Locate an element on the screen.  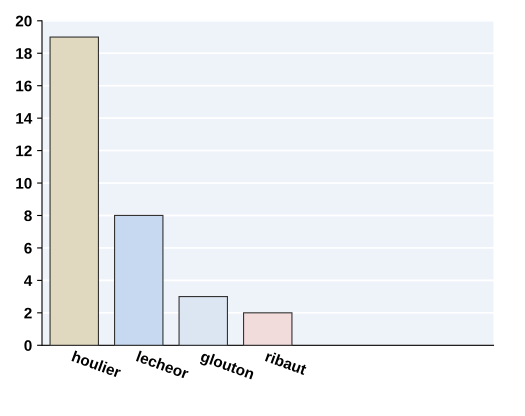
y-tick-label: 6 is located at coordinates (28, 248).